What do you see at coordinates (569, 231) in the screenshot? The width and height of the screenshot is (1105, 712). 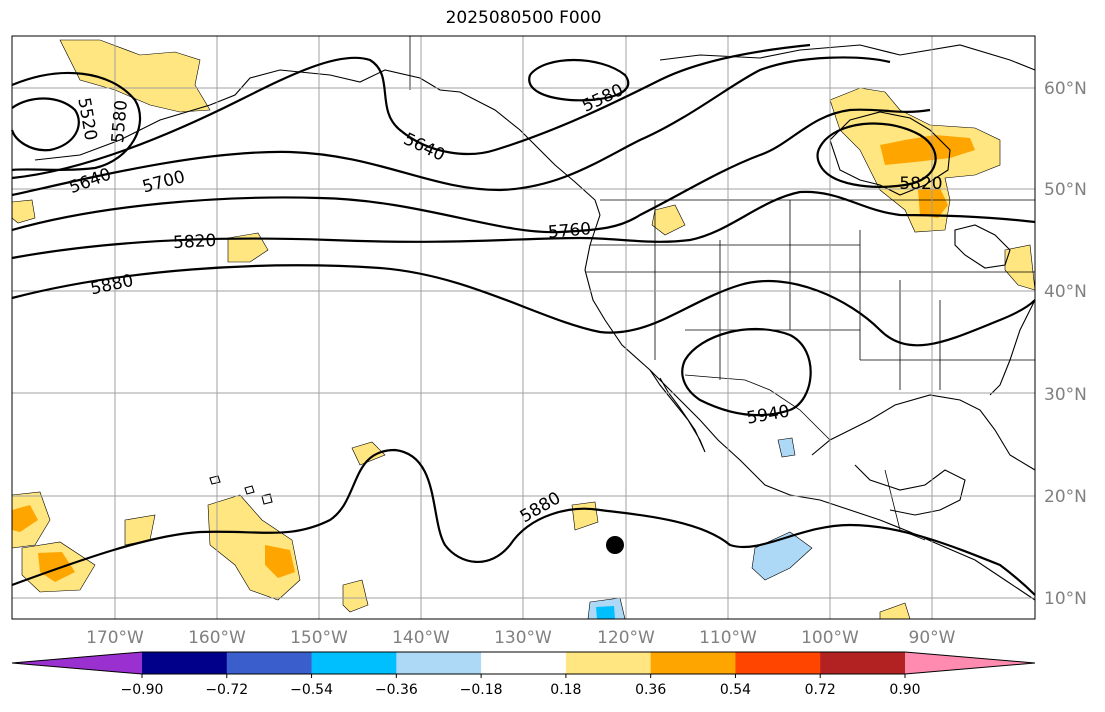 I see `contour-label: 5760` at bounding box center [569, 231].